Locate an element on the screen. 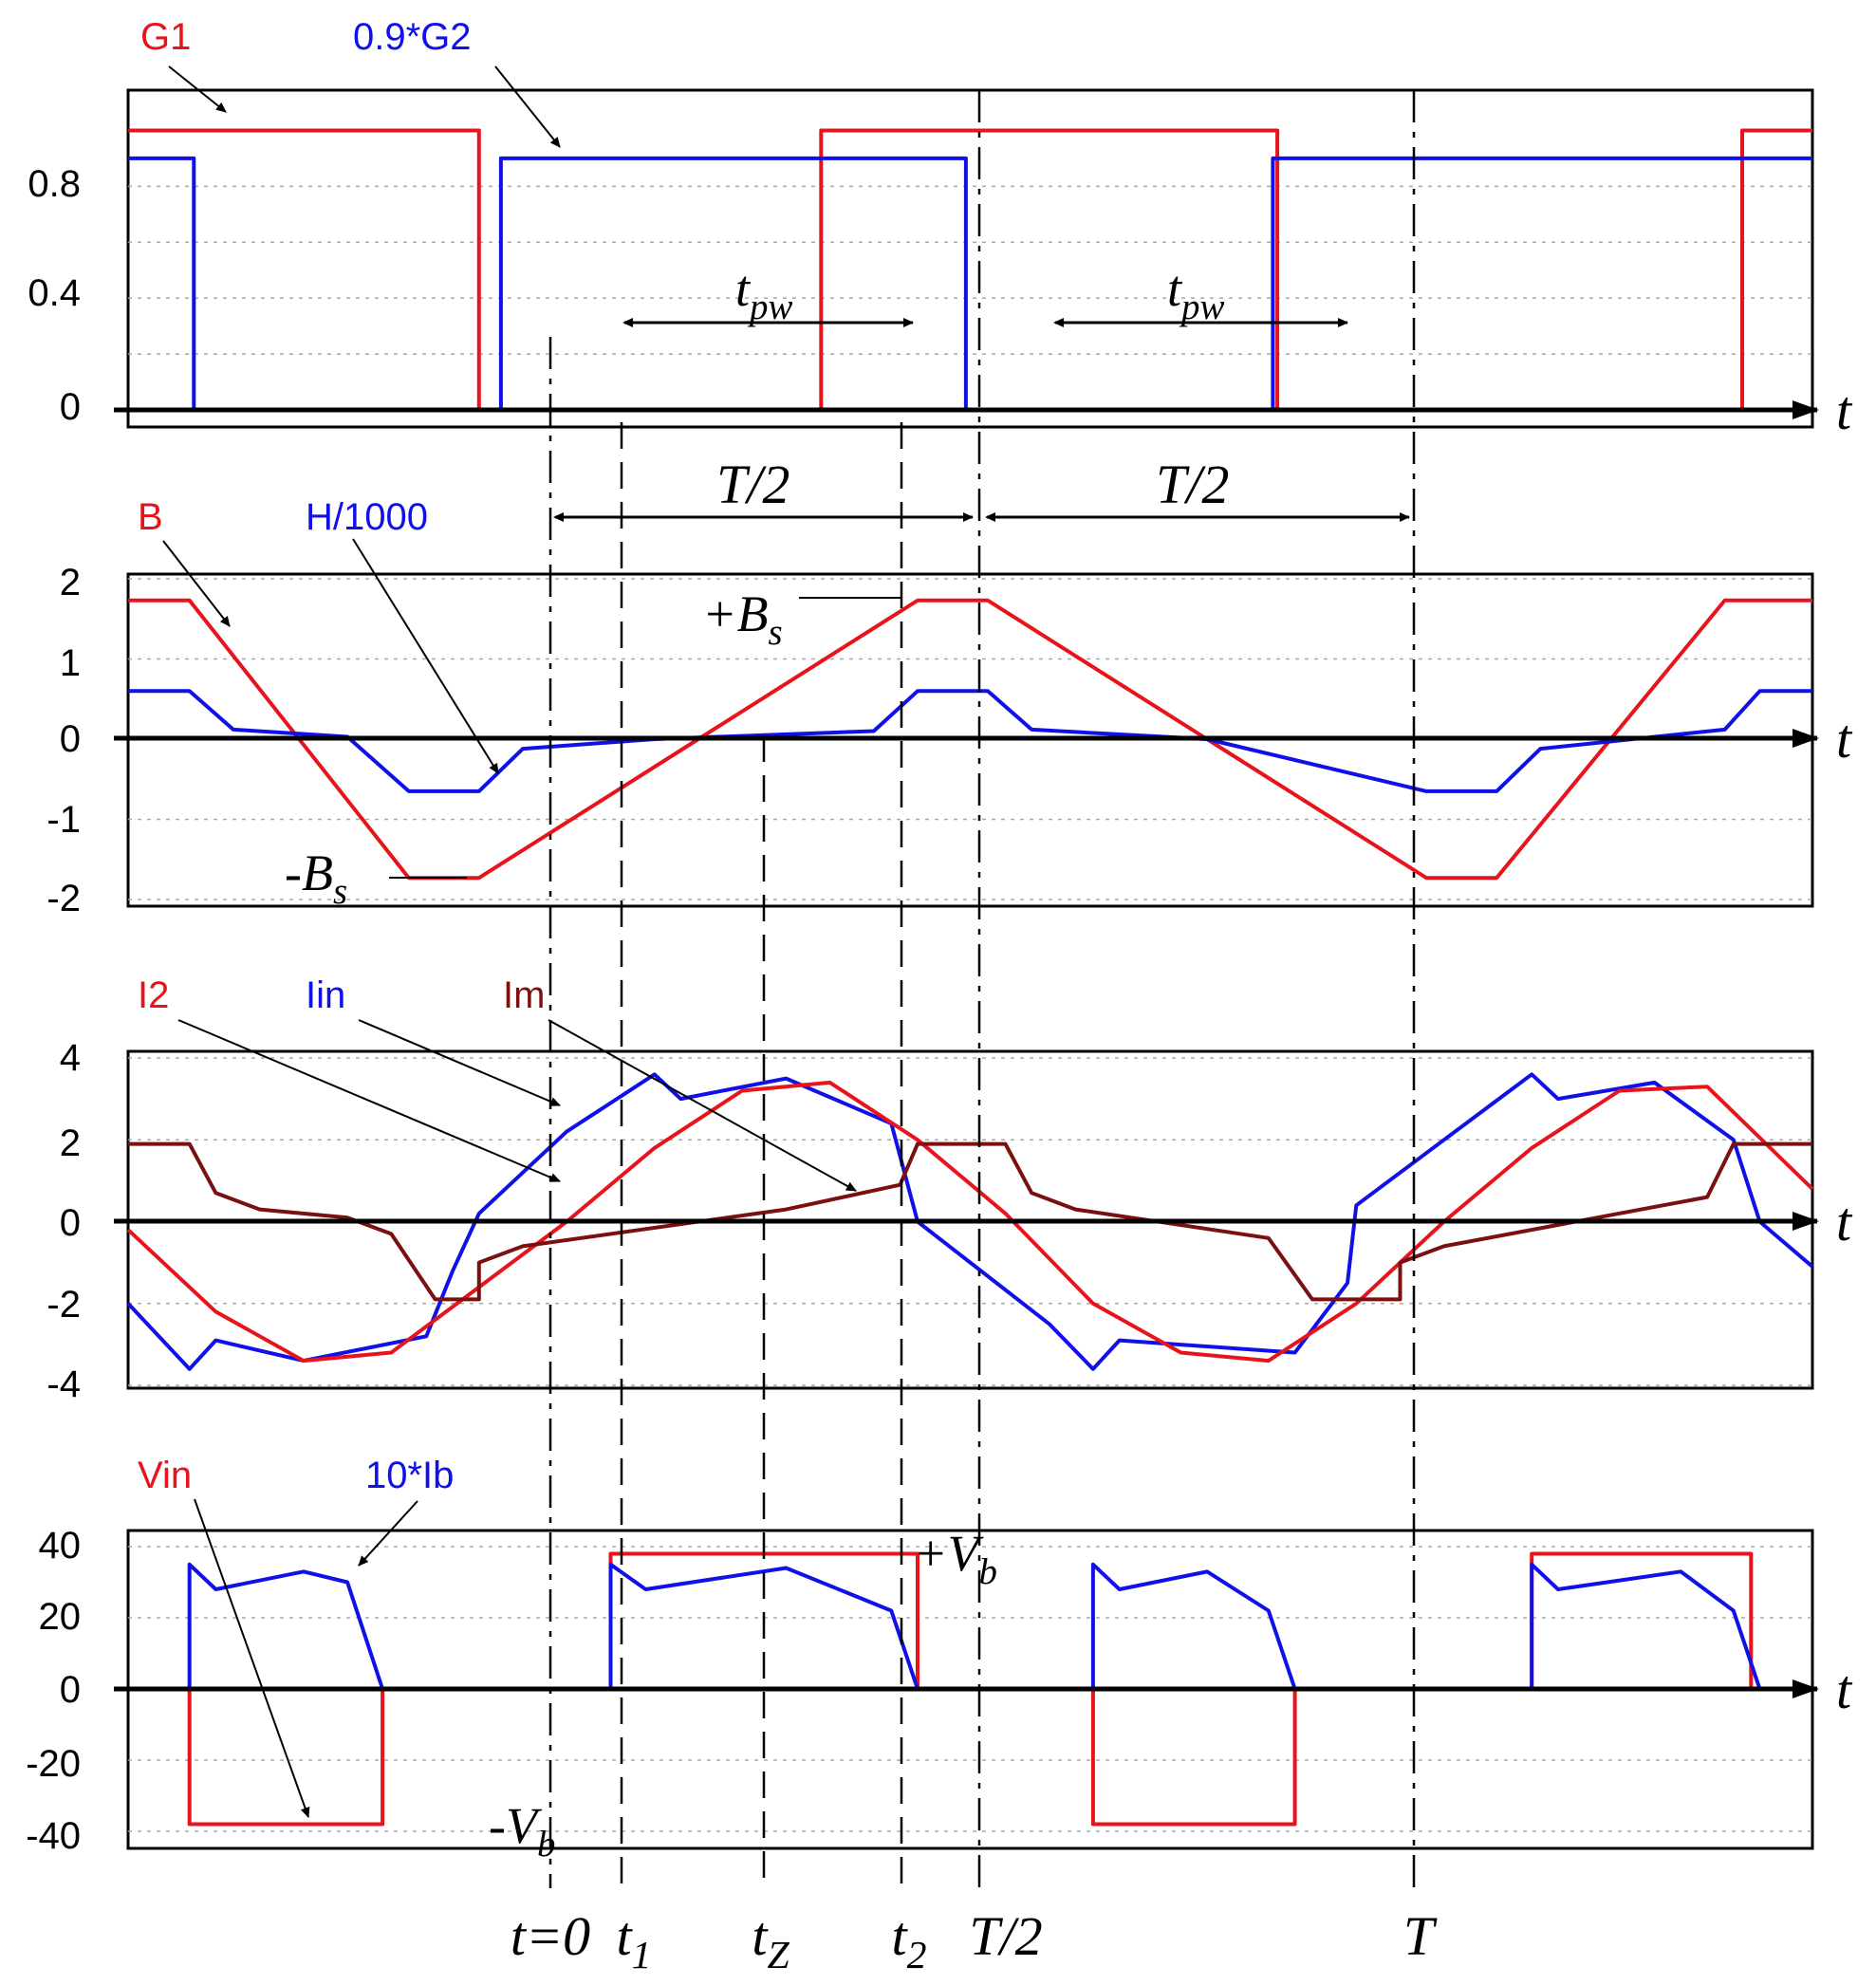  tpw-label-2: tpw is located at coordinates (1195, 294).